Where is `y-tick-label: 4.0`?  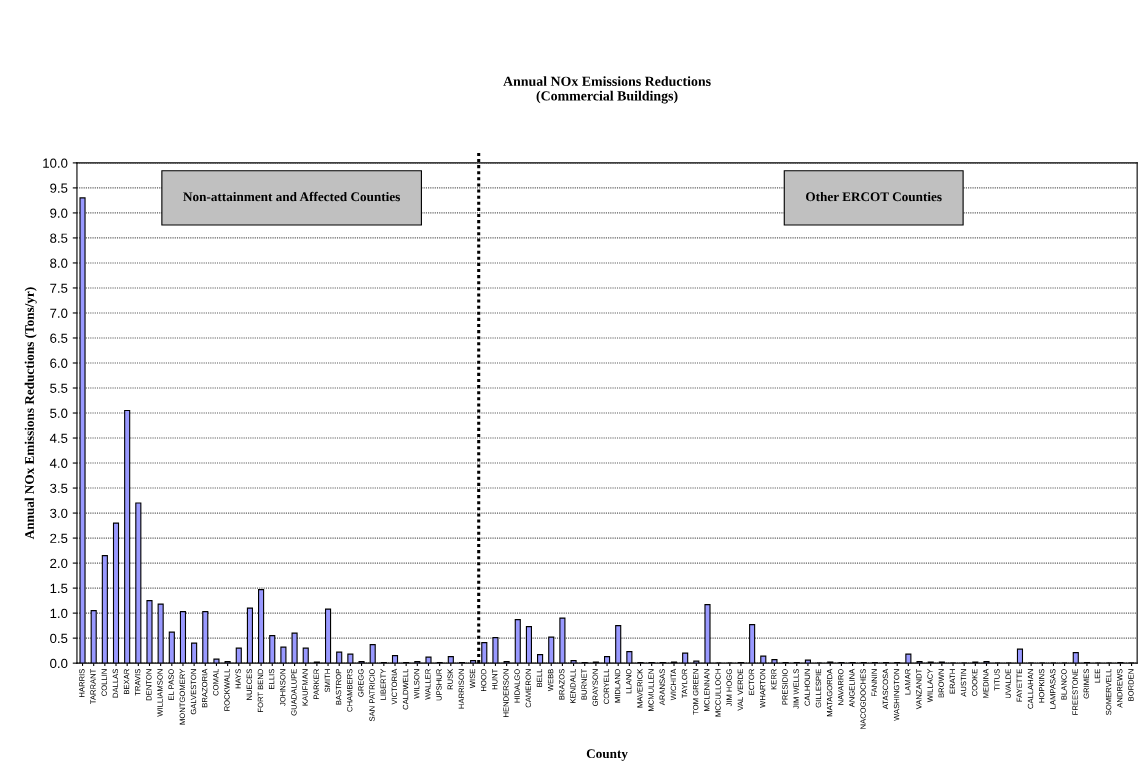
y-tick-label: 4.0 is located at coordinates (58, 463).